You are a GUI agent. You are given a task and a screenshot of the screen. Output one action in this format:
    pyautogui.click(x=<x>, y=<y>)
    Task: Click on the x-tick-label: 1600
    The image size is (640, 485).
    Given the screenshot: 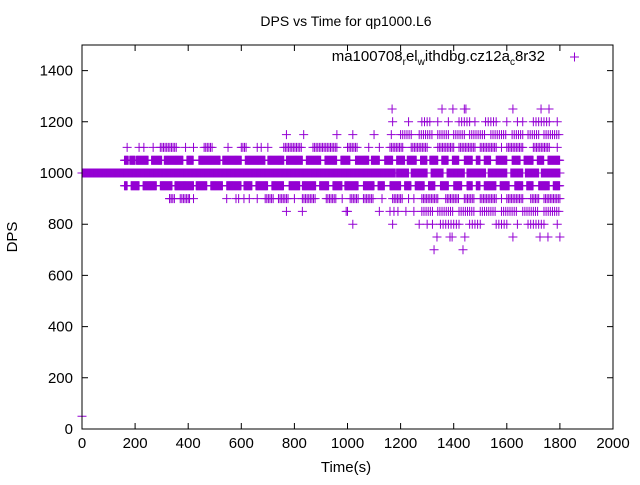 What is the action you would take?
    pyautogui.click(x=506, y=443)
    